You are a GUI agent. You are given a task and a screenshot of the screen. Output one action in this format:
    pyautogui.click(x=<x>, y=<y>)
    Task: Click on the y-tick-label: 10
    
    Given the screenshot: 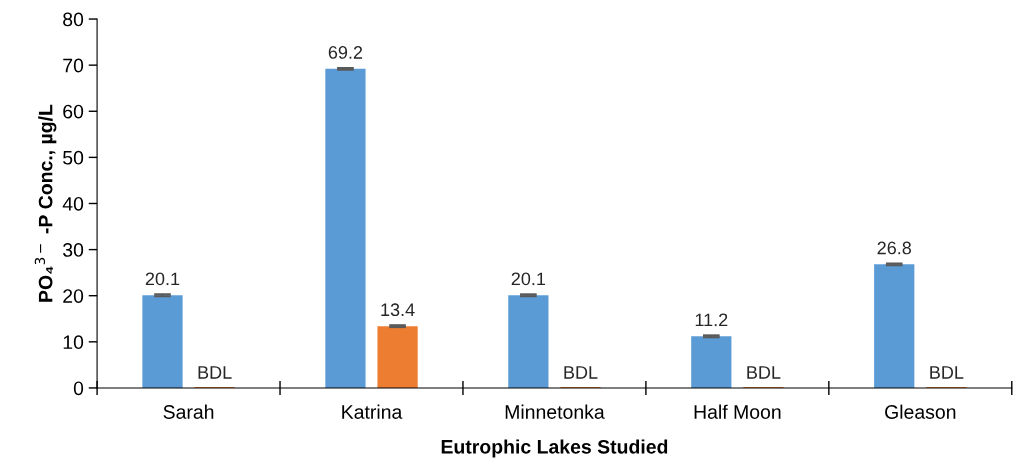 What is the action you would take?
    pyautogui.click(x=73, y=342)
    